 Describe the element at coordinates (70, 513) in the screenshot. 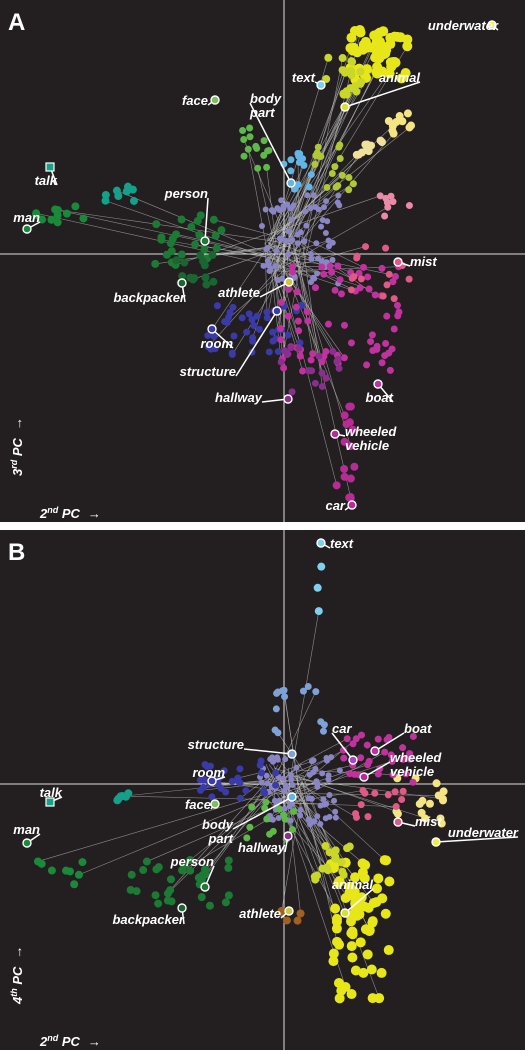

I see `panel-a-x-axis-label: 2nd PC →` at that location.